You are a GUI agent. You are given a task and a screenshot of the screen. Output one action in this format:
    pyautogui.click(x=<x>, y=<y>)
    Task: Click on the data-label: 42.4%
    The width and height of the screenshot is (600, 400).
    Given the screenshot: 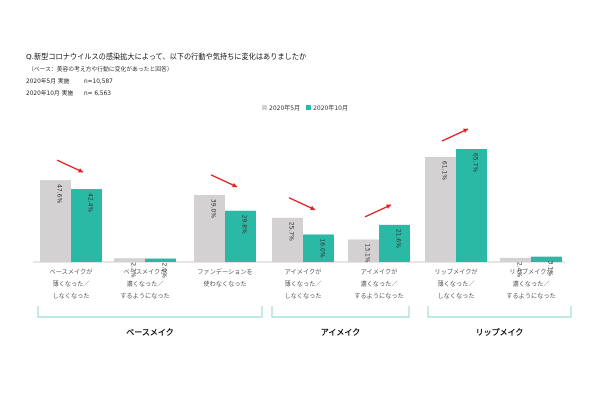 What is the action you would take?
    pyautogui.click(x=90, y=202)
    